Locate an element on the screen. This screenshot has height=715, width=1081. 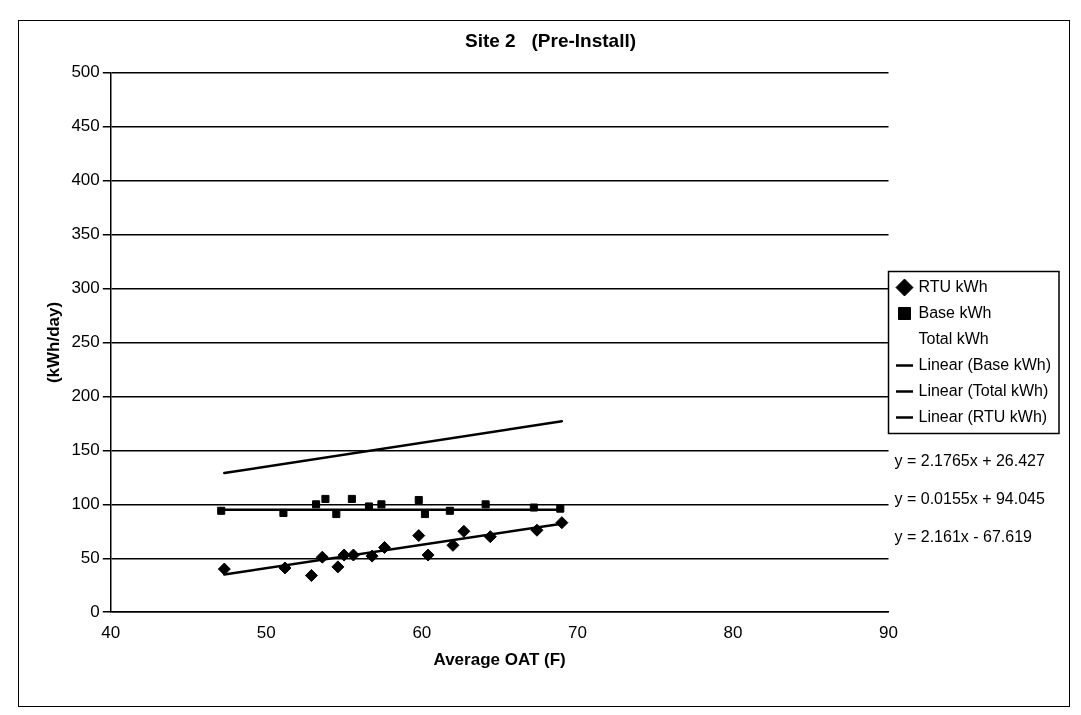
legend-label: Linear (Total kWh) is located at coordinates (983, 390).